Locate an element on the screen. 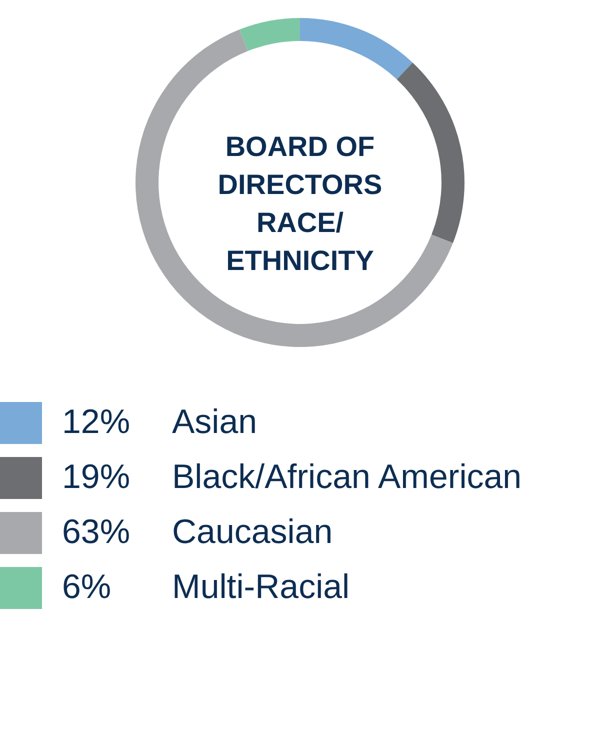 This screenshot has height=750, width=600. legend-label: 12% Asian is located at coordinates (160, 422).